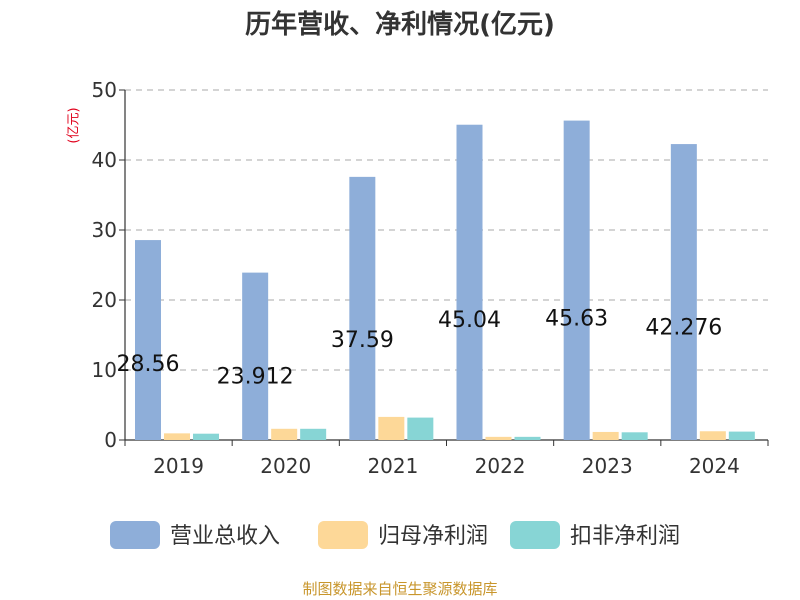 The image size is (800, 600). Describe the element at coordinates (607, 466) in the screenshot. I see `x-tick-label: 2023` at that location.